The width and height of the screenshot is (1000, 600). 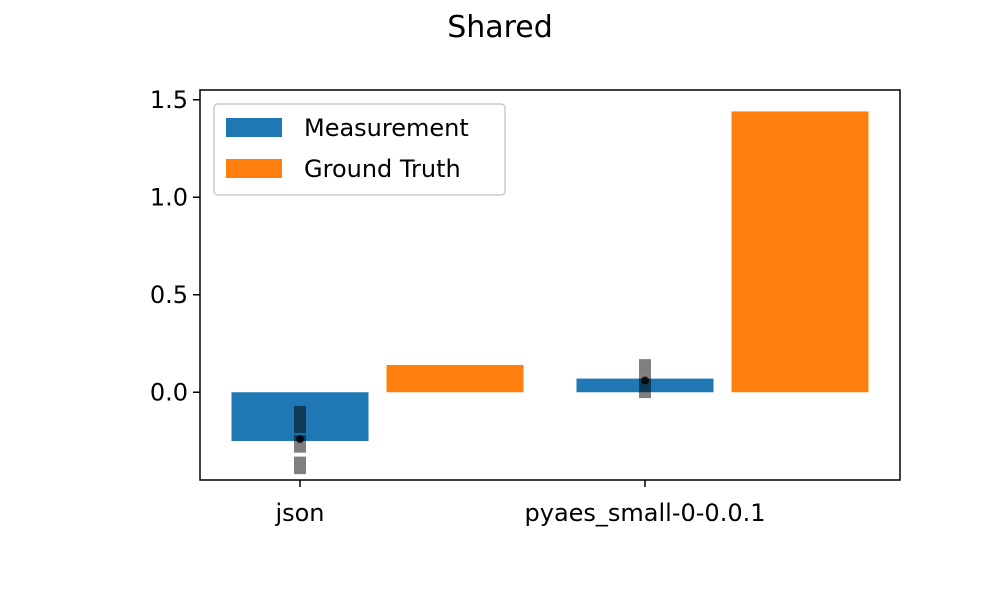 I want to click on legend-box, so click(x=359, y=149).